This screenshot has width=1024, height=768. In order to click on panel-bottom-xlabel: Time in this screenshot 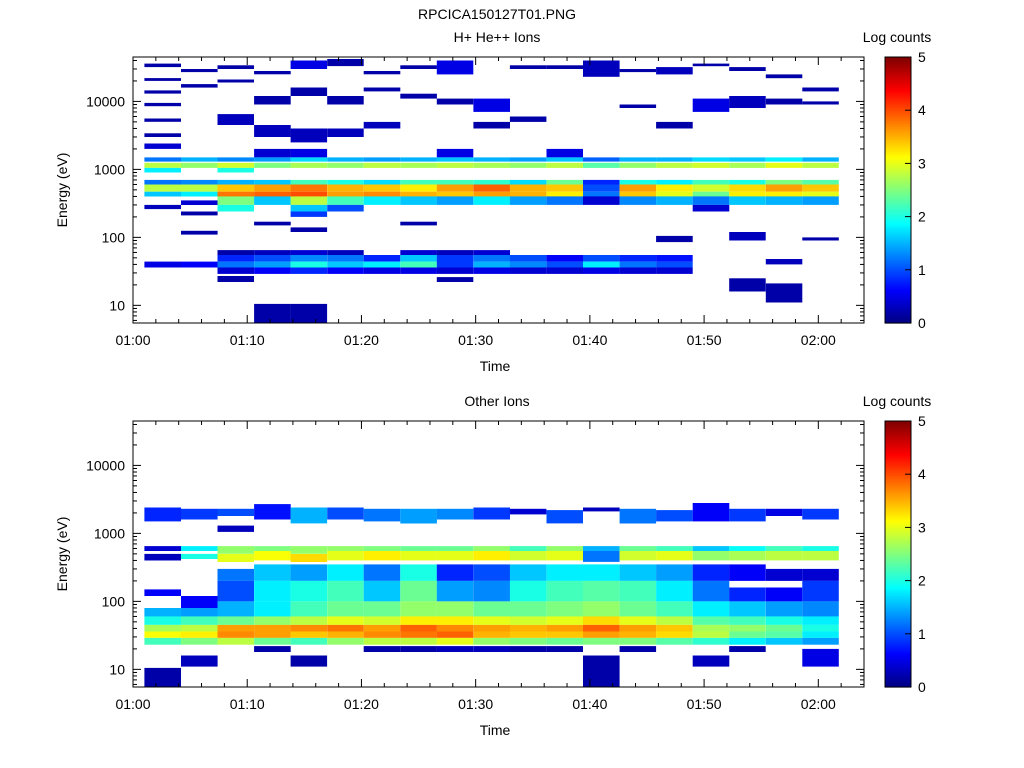, I will do `click(495, 730)`.